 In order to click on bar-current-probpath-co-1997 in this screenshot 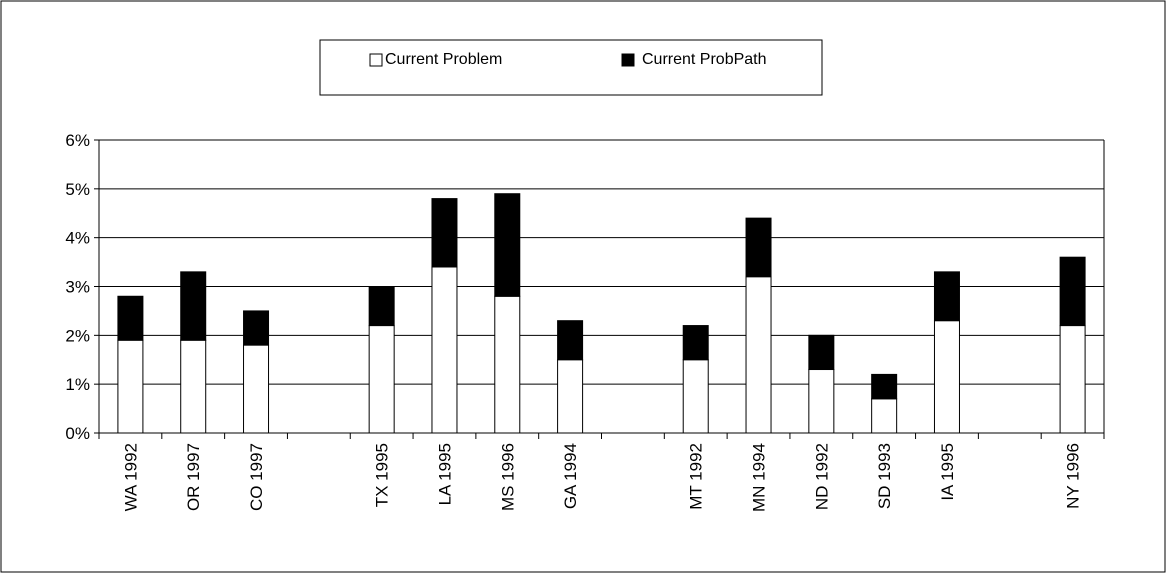, I will do `click(256, 328)`.